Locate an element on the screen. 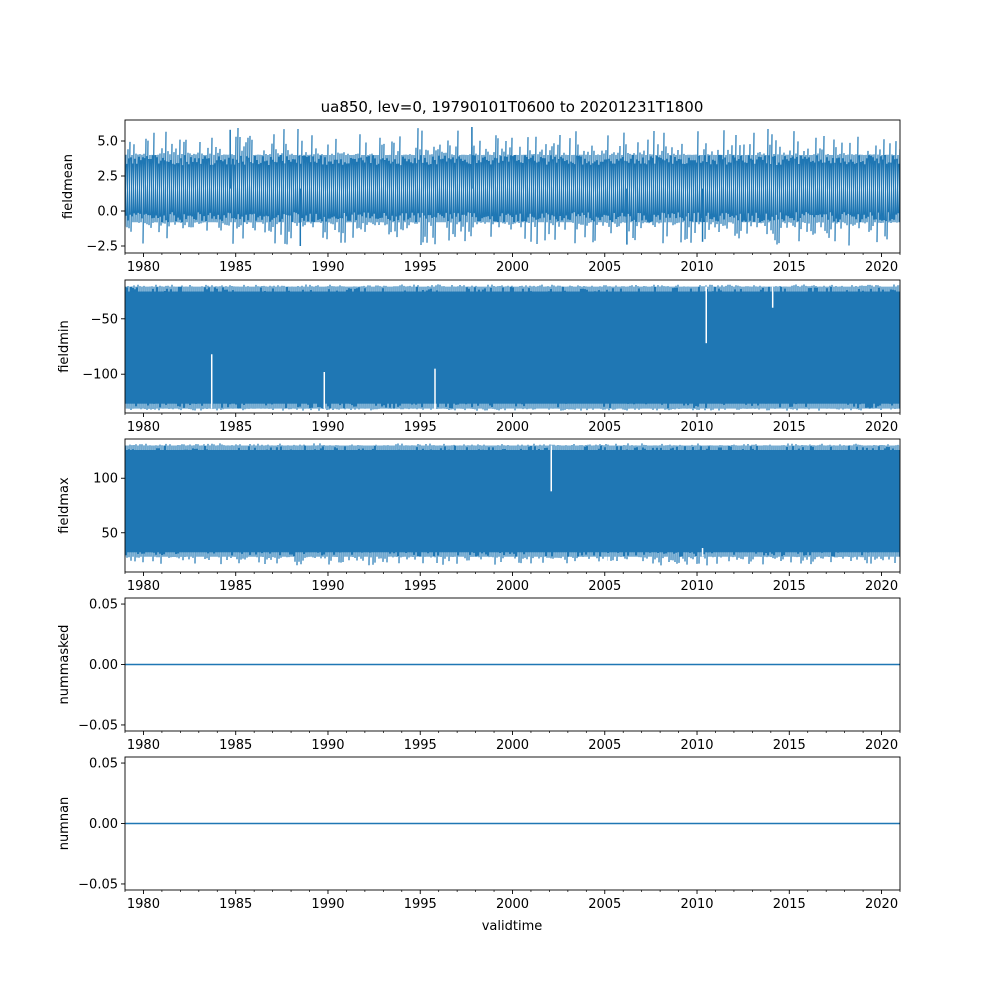  y-tick-label: −50 is located at coordinates (104, 319).